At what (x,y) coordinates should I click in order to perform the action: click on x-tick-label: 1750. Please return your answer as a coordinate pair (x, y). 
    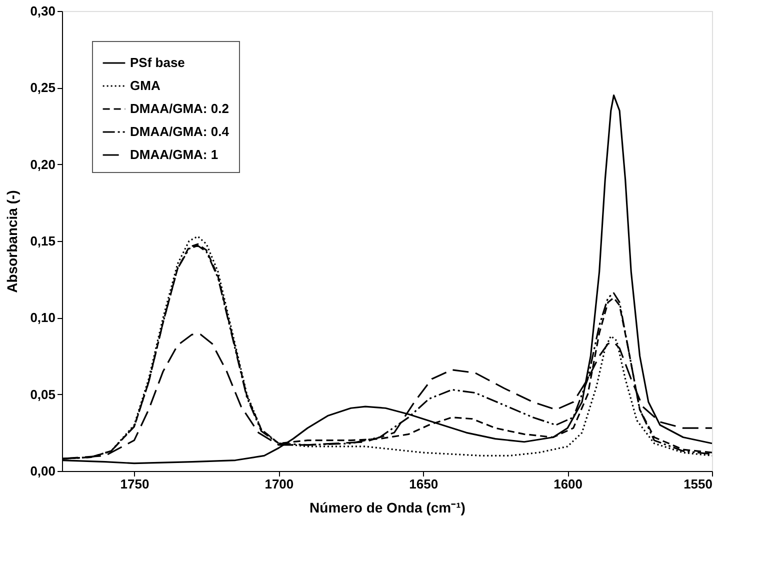
    Looking at the image, I should click on (135, 484).